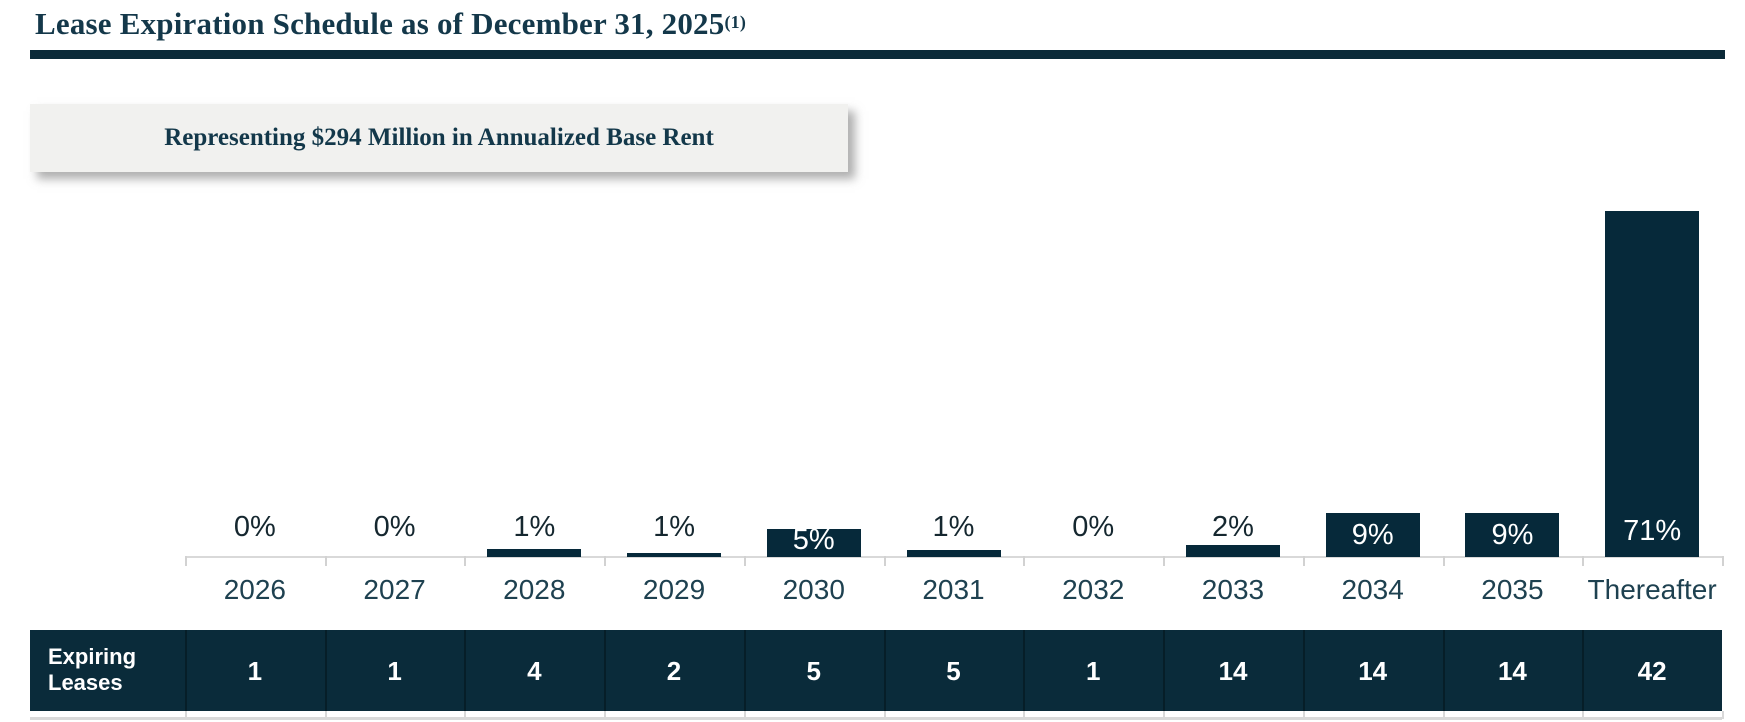  I want to click on row-header: Expiring Leases, so click(123, 670).